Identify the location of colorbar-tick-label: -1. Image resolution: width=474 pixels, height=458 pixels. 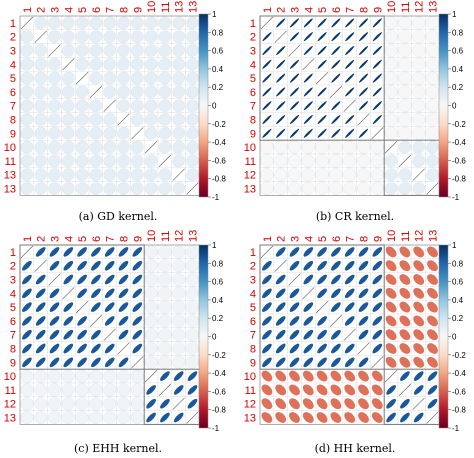
(216, 428).